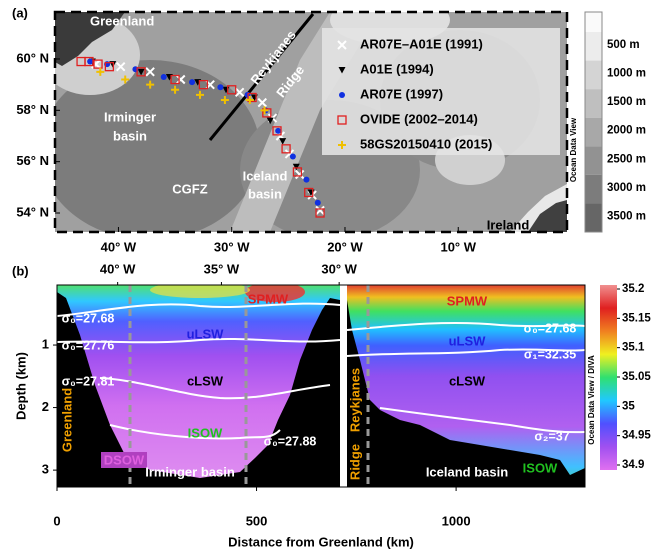  I want to click on place-label: Greenland, so click(66, 420).